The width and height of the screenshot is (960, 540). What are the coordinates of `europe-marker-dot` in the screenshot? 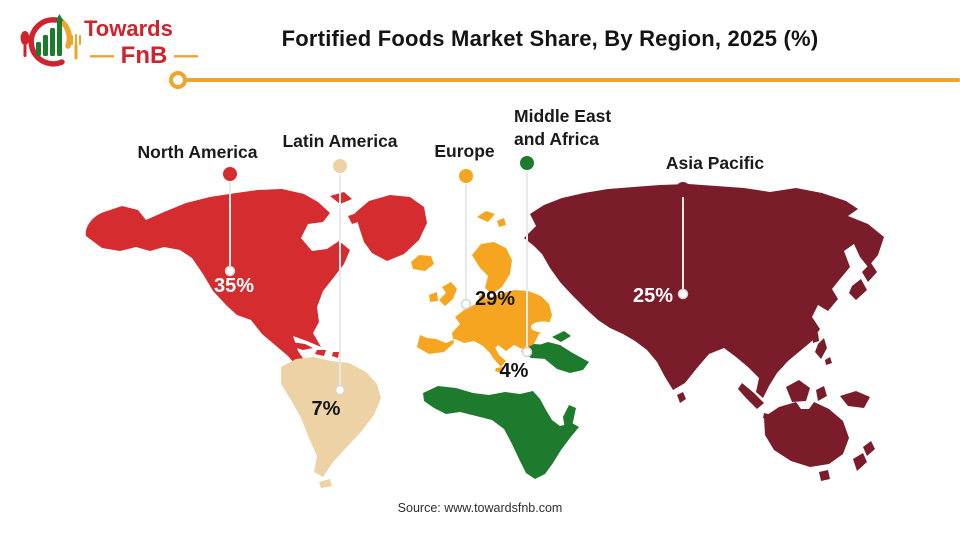 It's located at (466, 176).